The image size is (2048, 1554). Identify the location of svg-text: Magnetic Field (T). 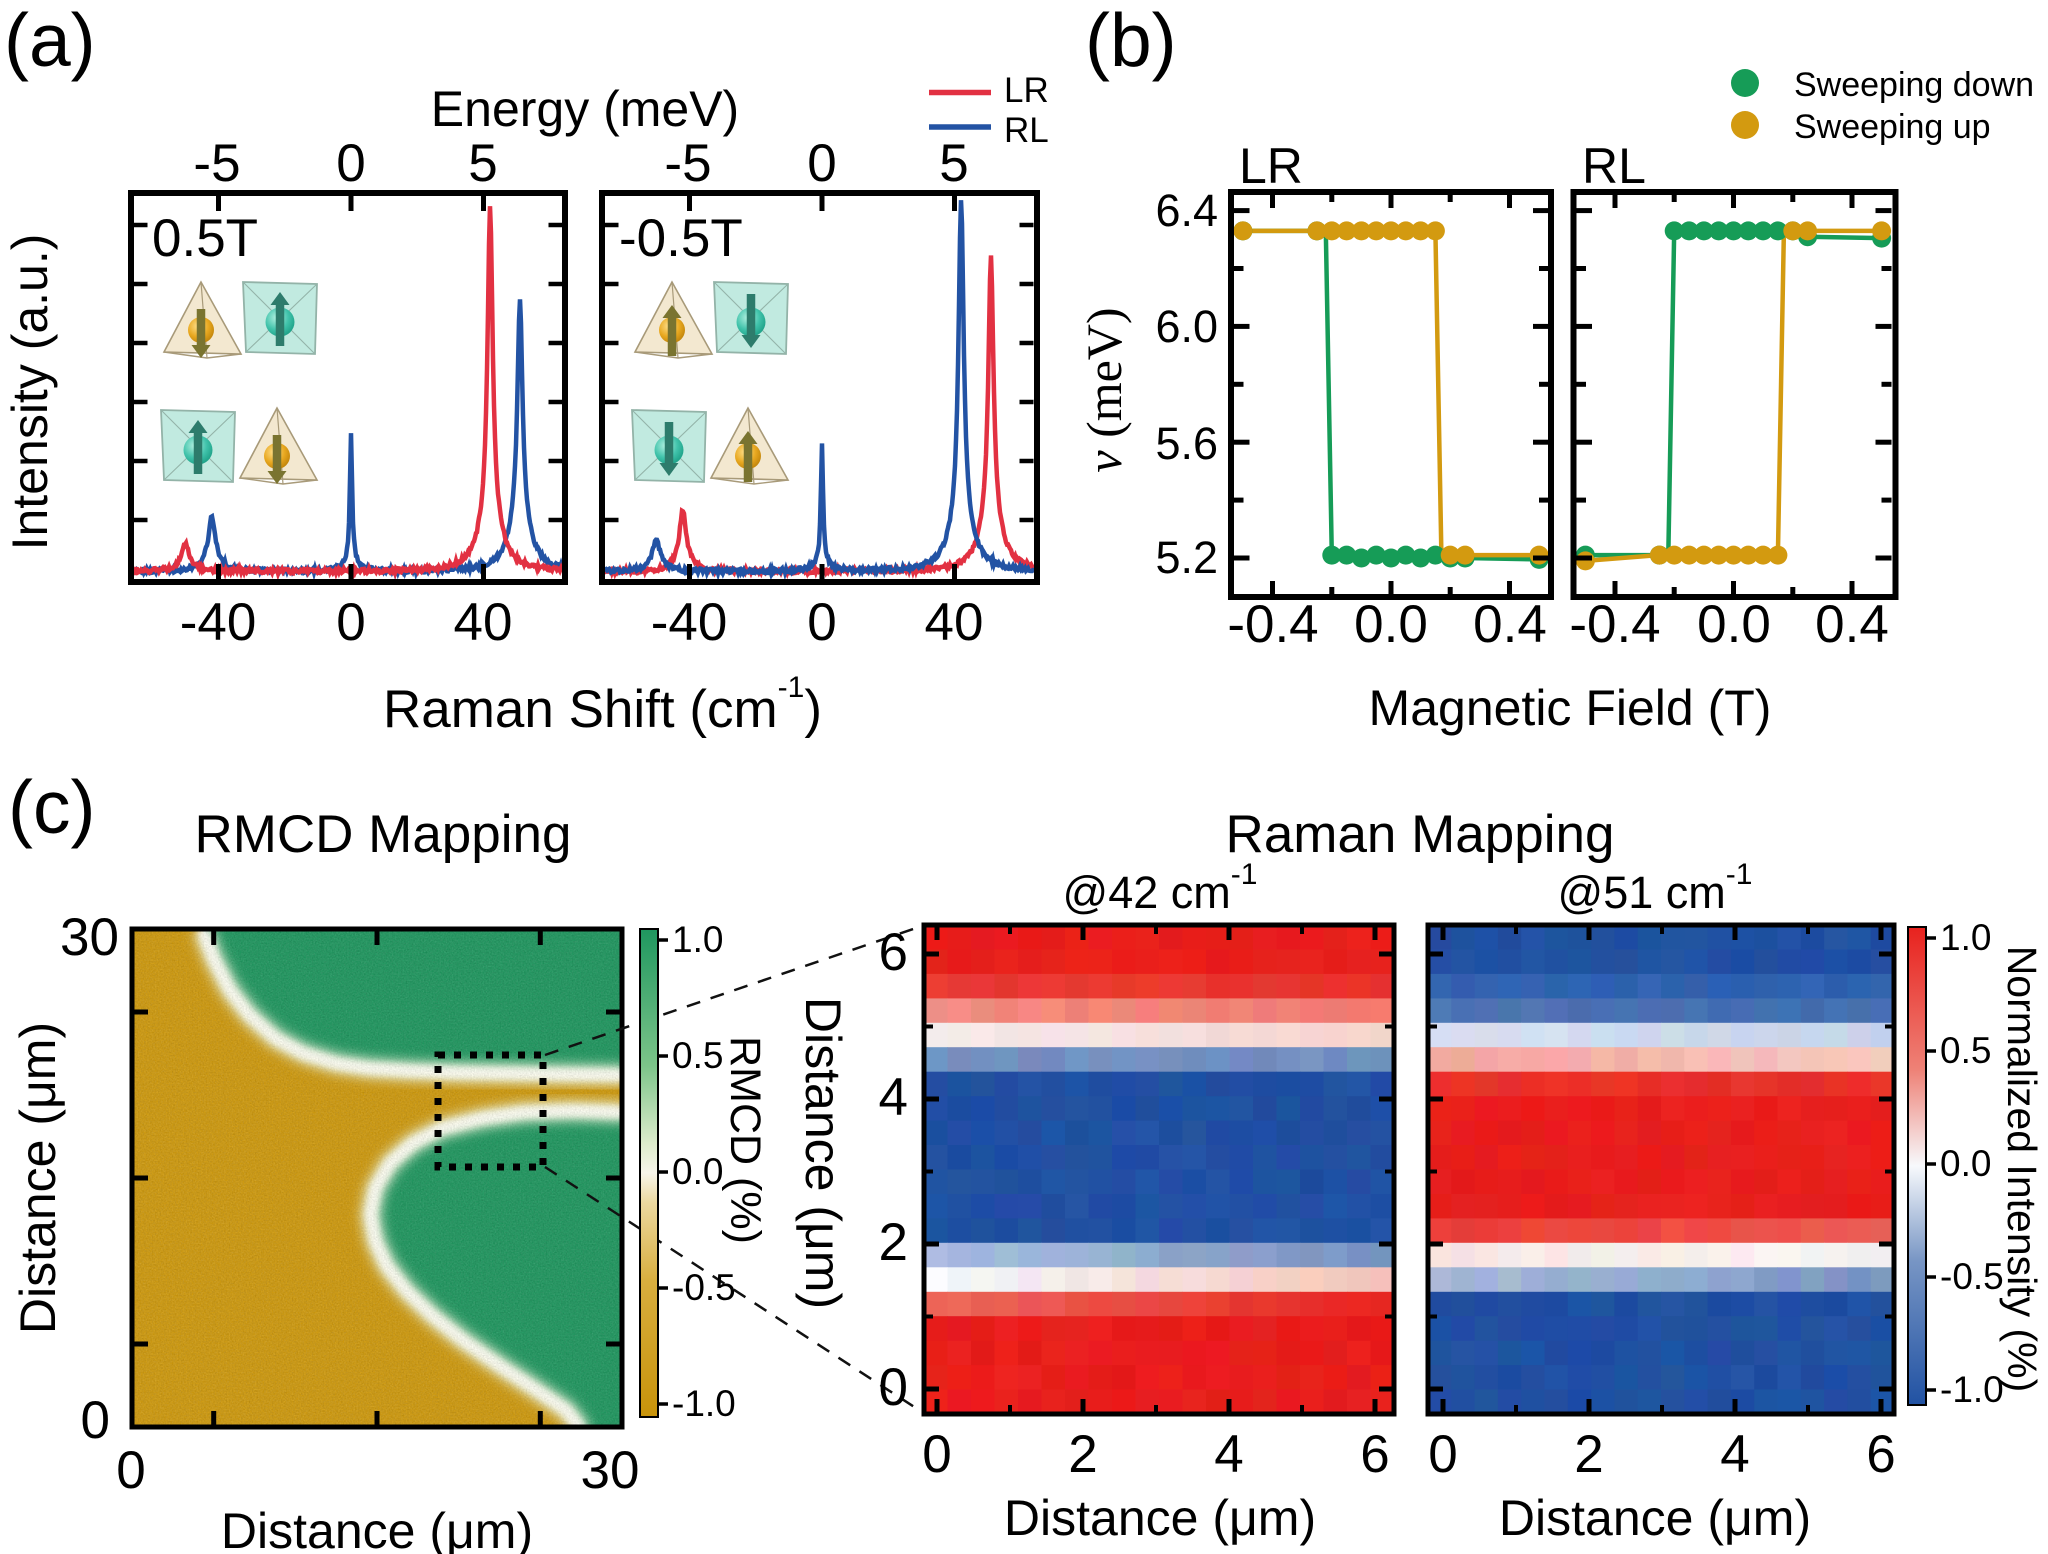
(1570, 708).